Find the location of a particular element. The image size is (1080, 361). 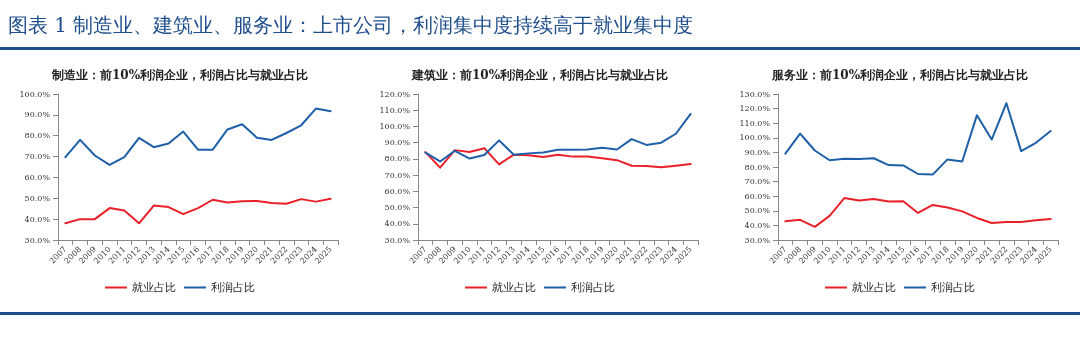

chart-subtitle: 建筑业：前10%利润企业，利润占比与就业占比 is located at coordinates (539, 75).